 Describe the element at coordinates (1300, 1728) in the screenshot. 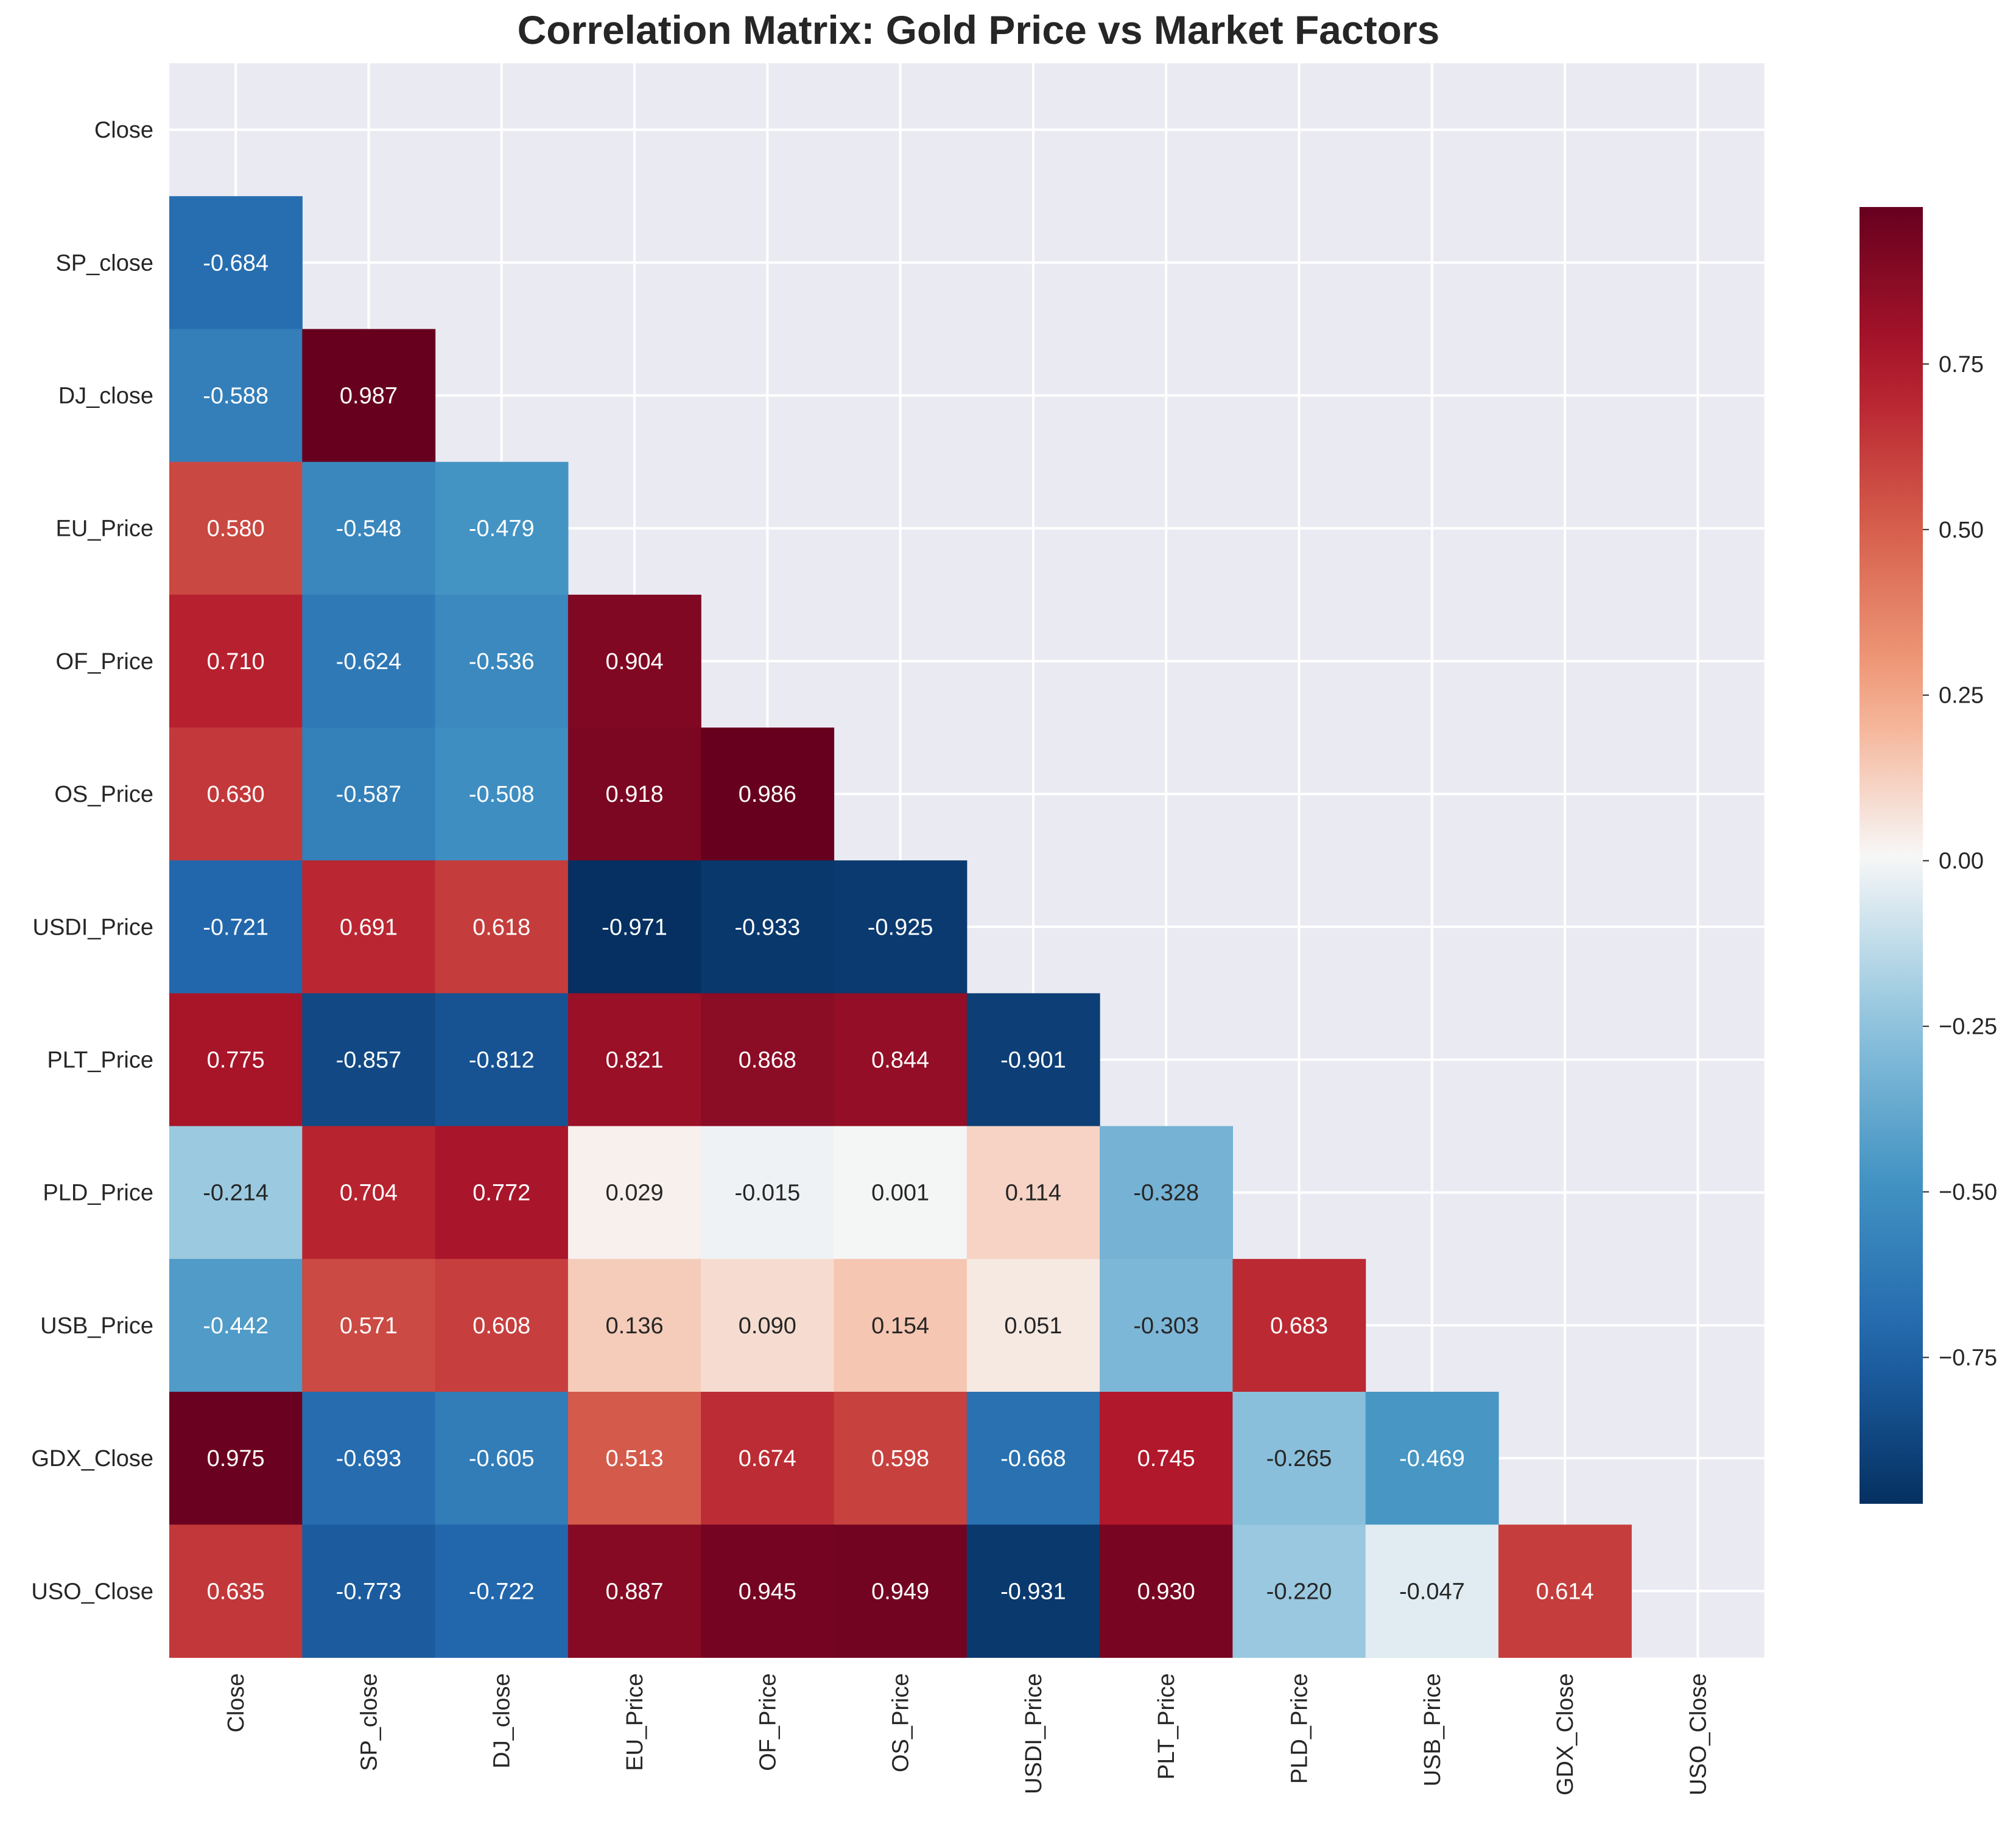

I see `x-tick-label: PLD_Price` at that location.